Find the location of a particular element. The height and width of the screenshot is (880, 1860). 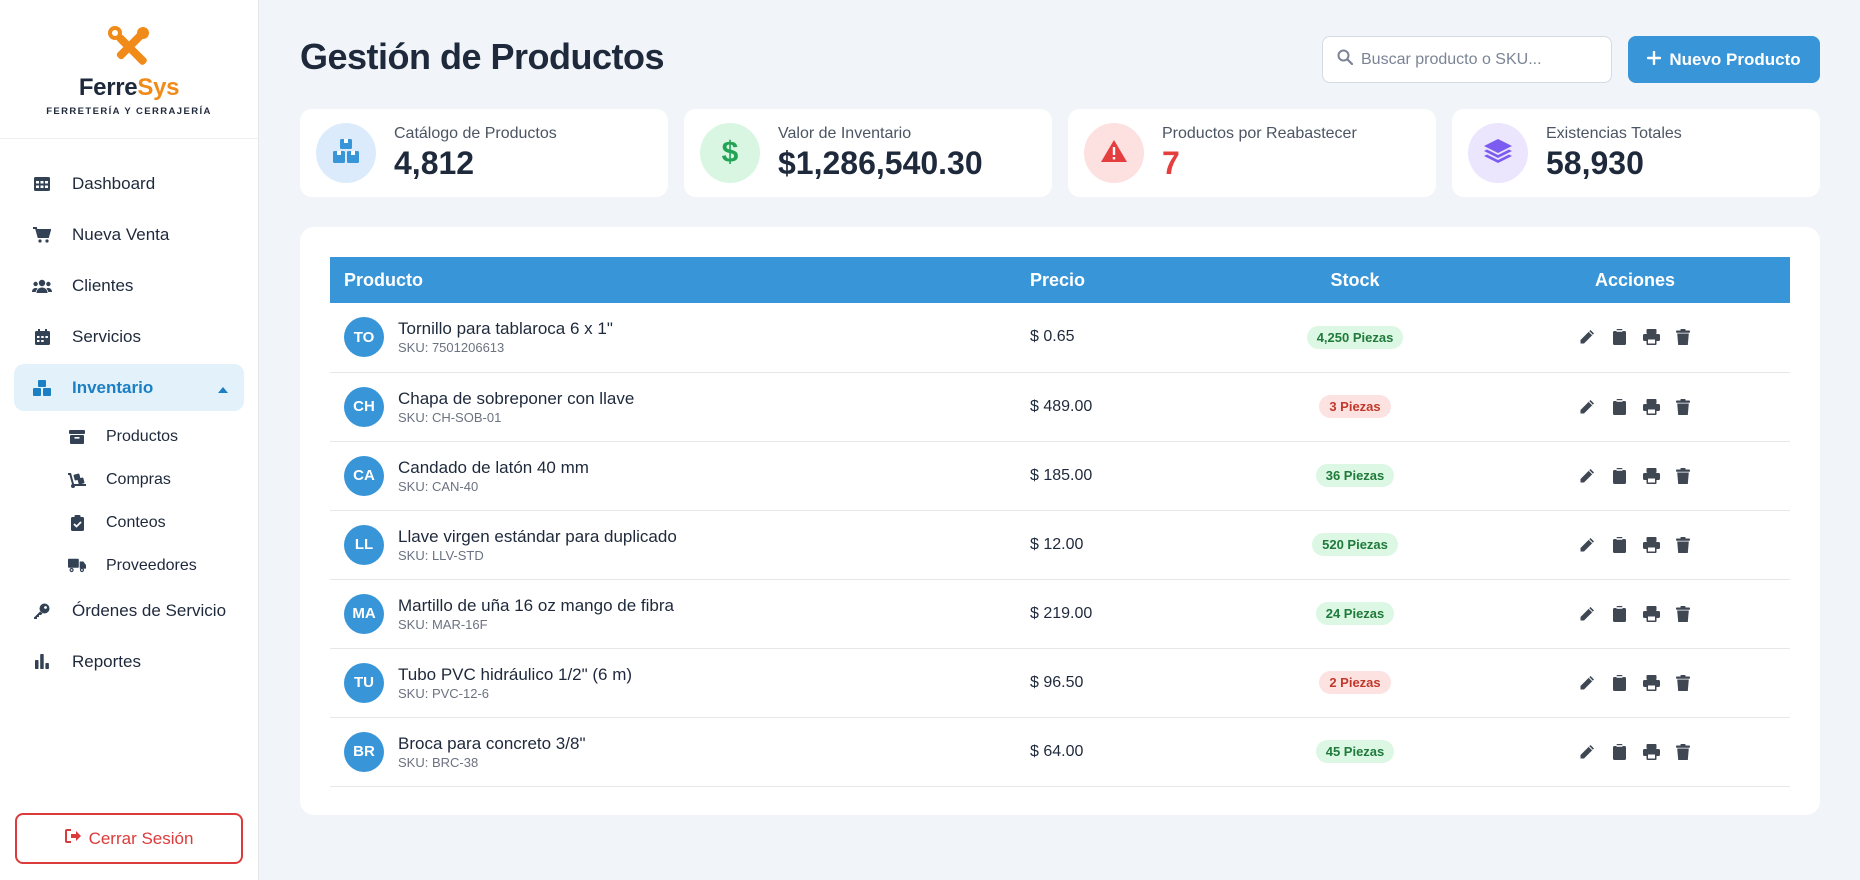

sidebar-item-inventario: Inventario is located at coordinates (129, 387).